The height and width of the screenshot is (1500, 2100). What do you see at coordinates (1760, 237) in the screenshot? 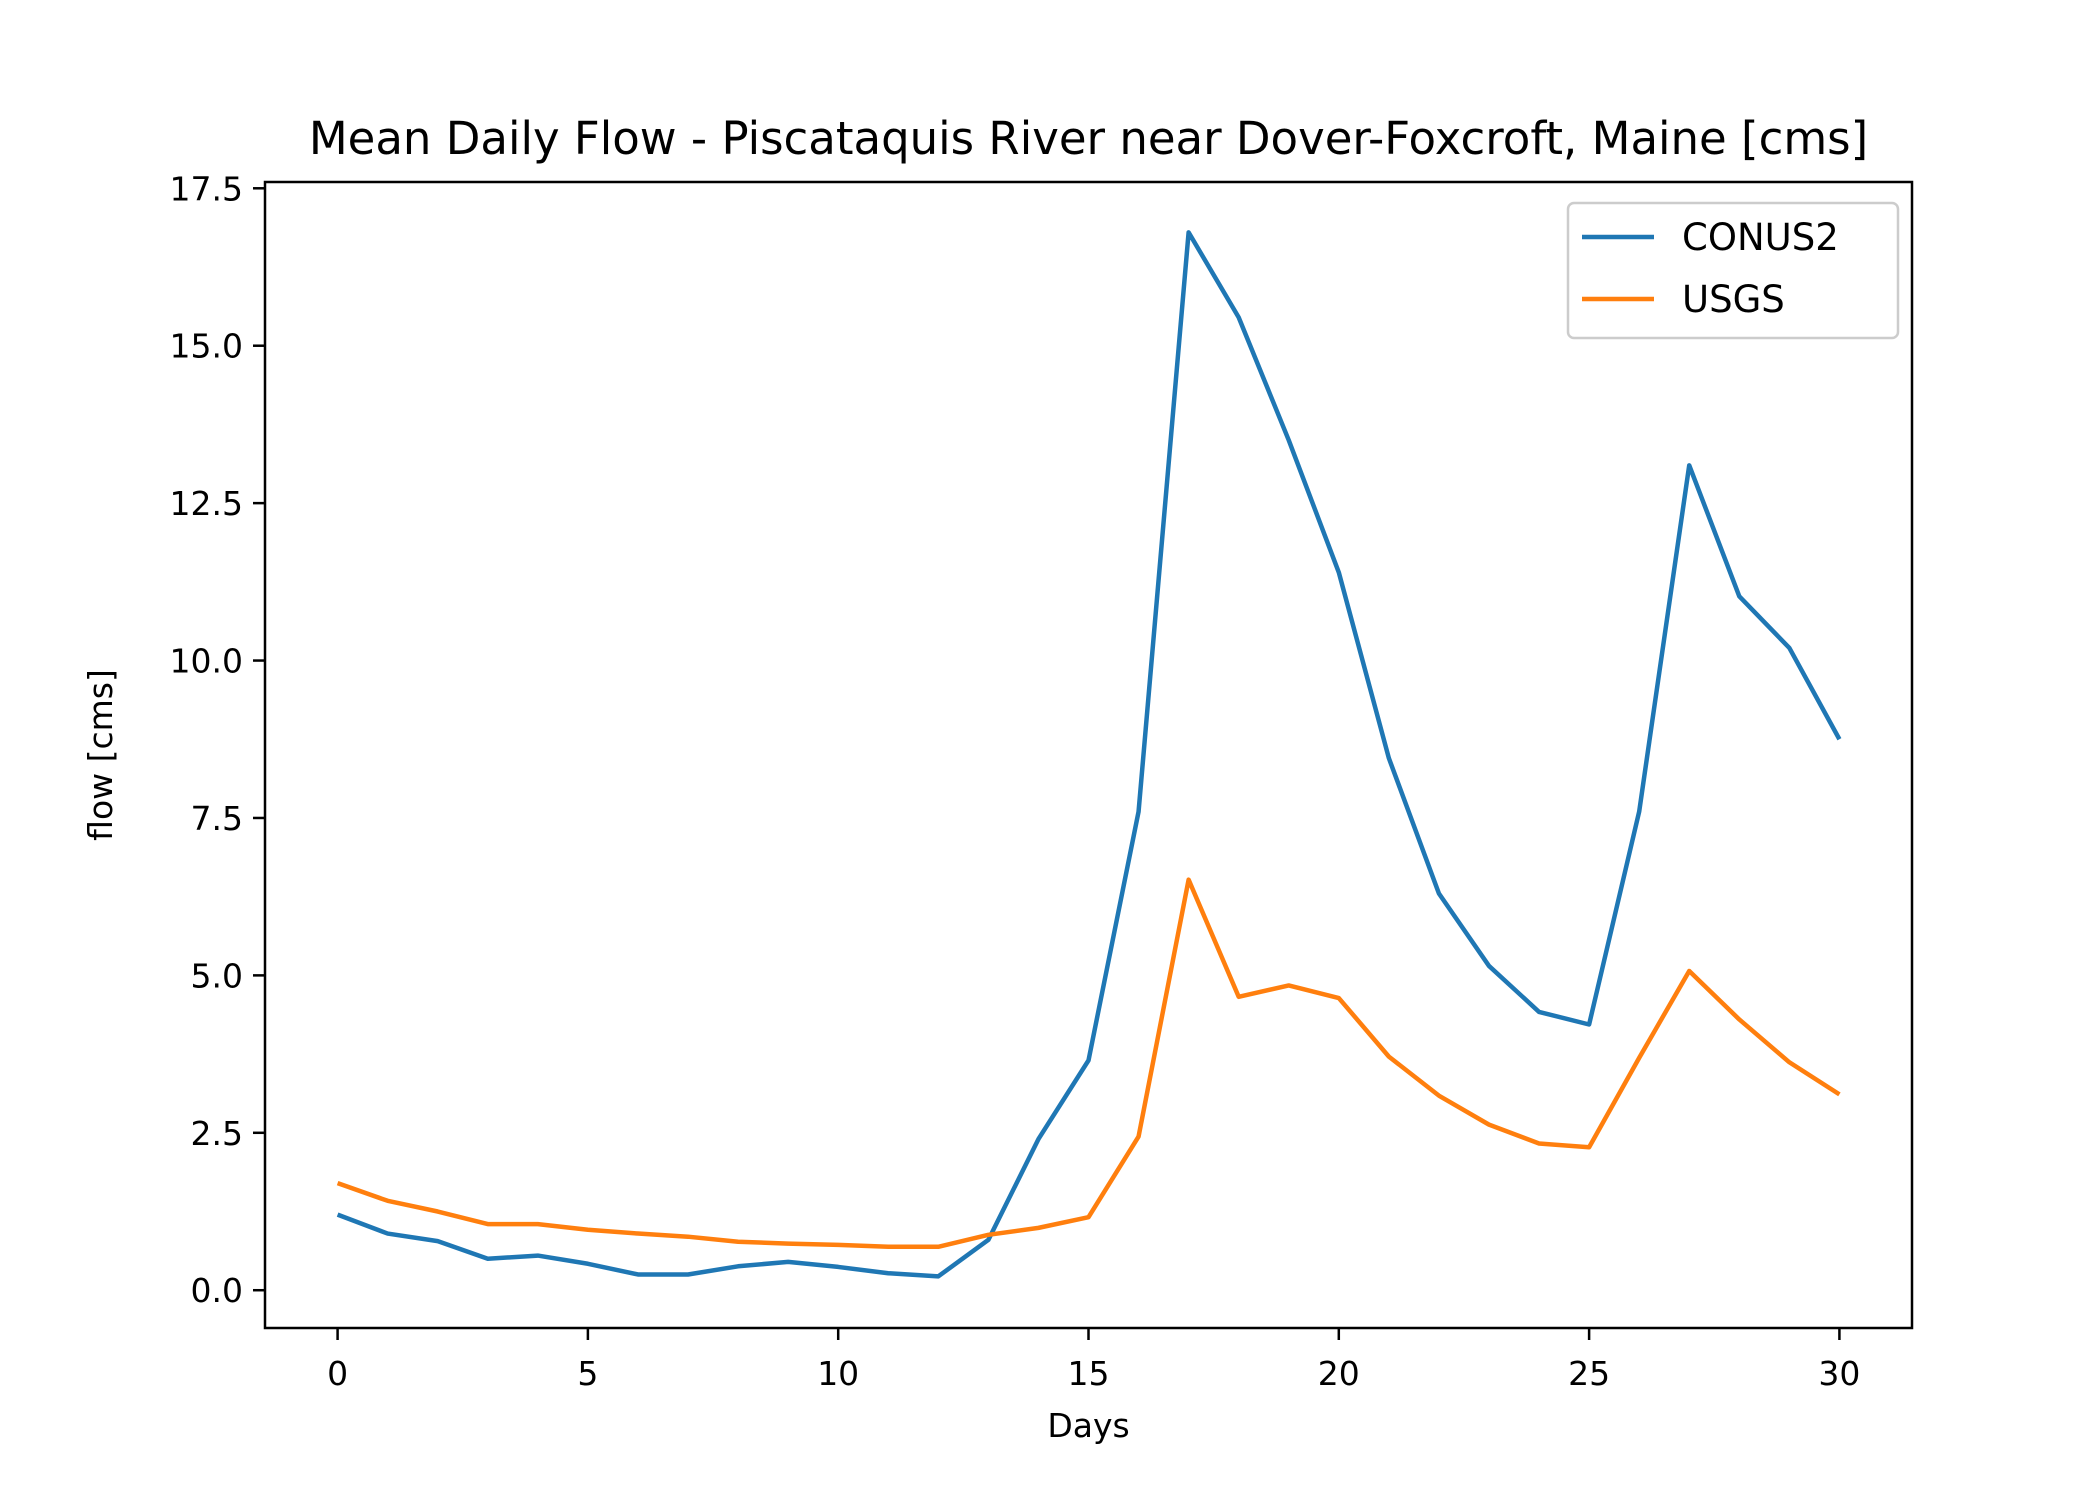
I see `legend-label: CONUS2` at bounding box center [1760, 237].